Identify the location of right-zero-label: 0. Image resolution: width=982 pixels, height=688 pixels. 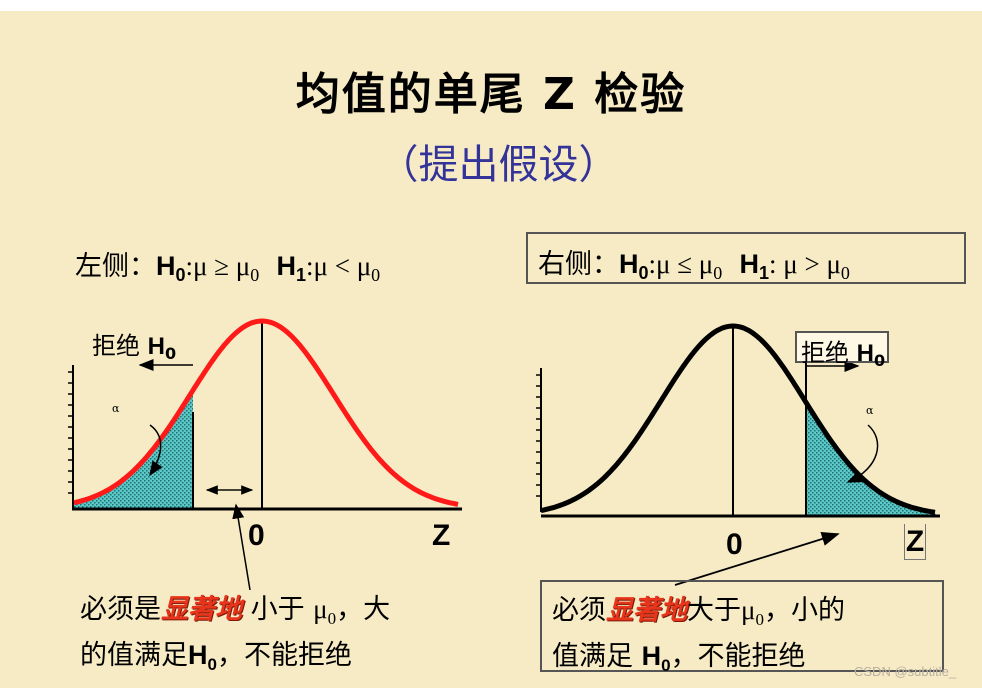
(734, 544).